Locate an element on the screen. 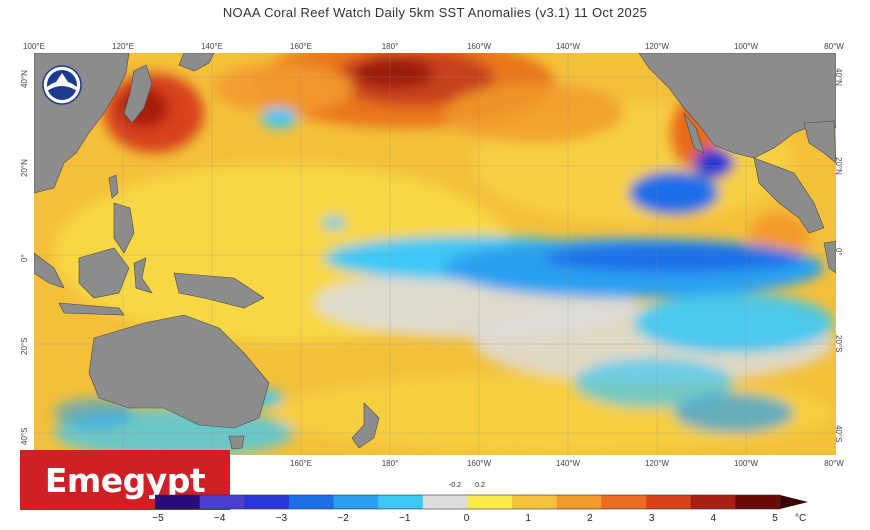 The height and width of the screenshot is (530, 870). colorbar-label: 4 is located at coordinates (713, 518).